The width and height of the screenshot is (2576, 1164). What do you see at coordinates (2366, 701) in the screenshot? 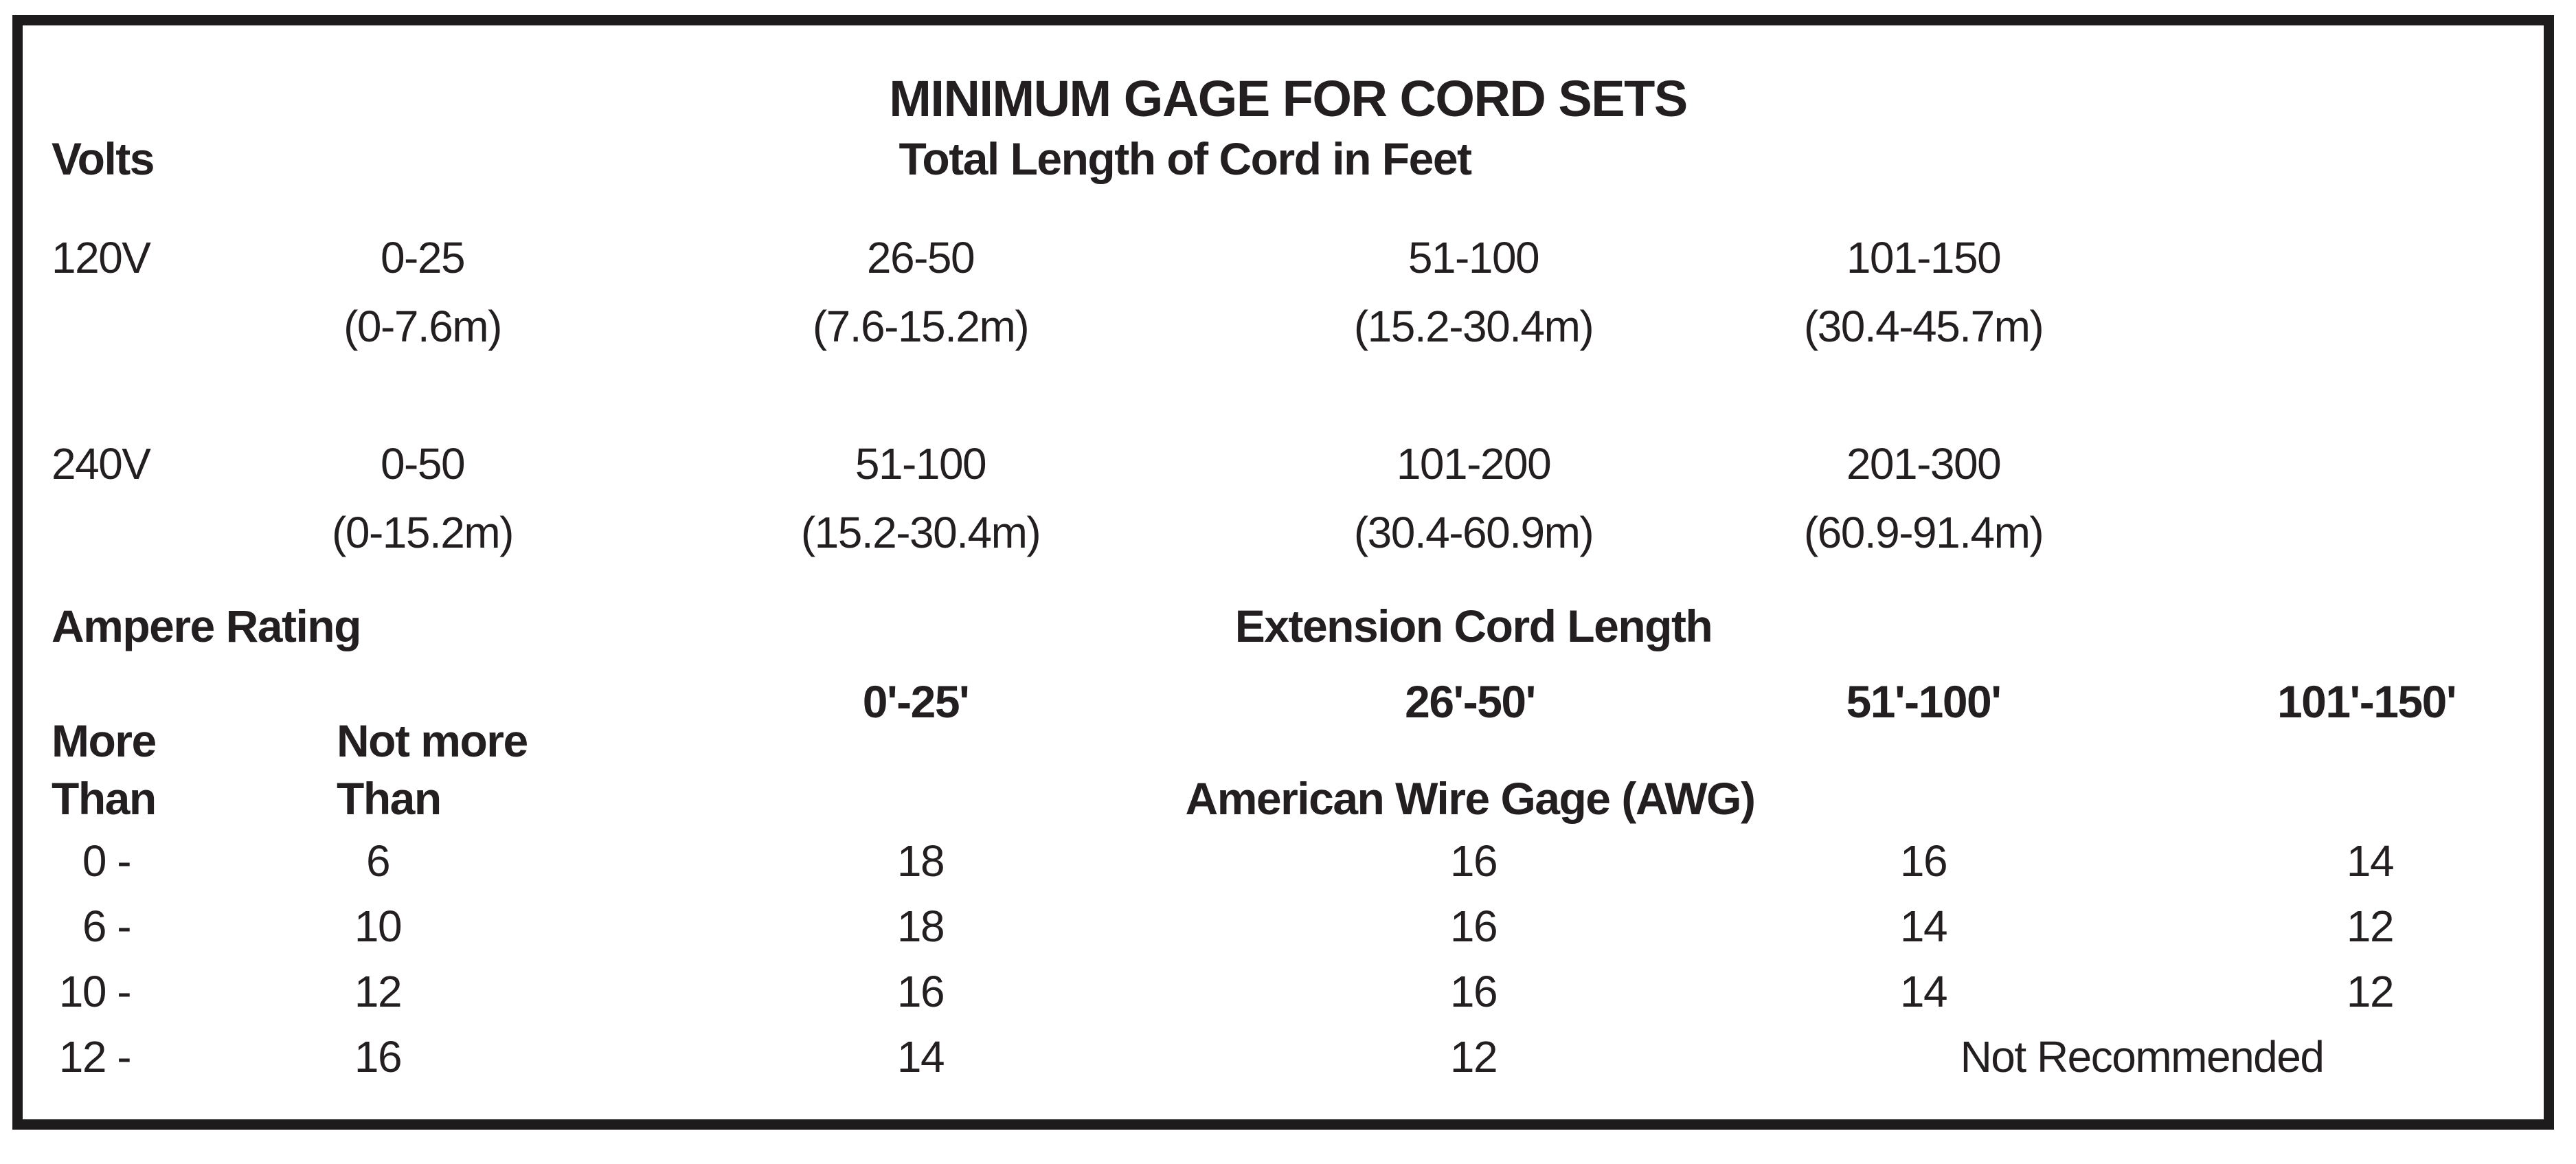
I see `cord-length-header: 101'-150'` at bounding box center [2366, 701].